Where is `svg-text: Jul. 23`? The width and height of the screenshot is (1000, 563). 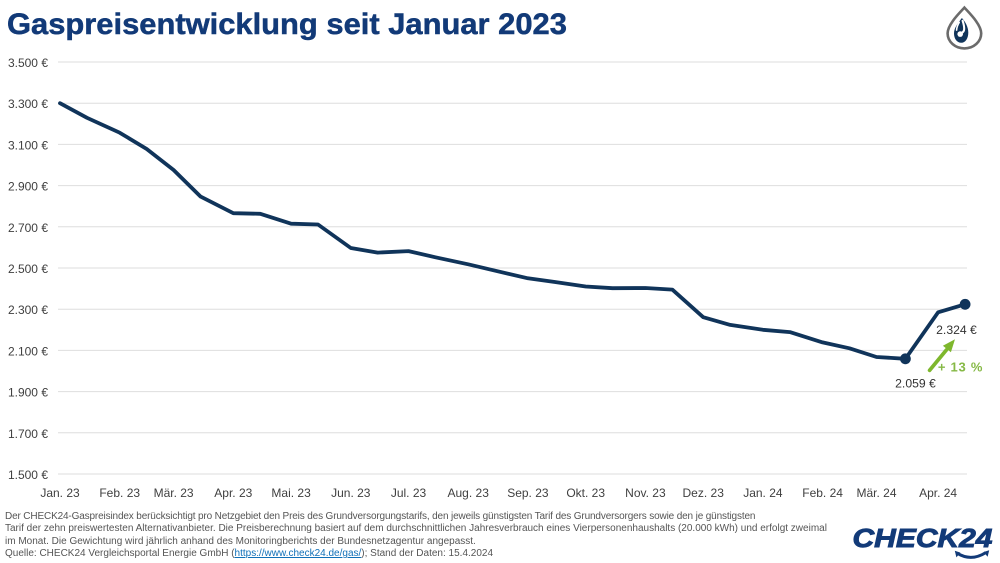
svg-text: Jul. 23 is located at coordinates (409, 493).